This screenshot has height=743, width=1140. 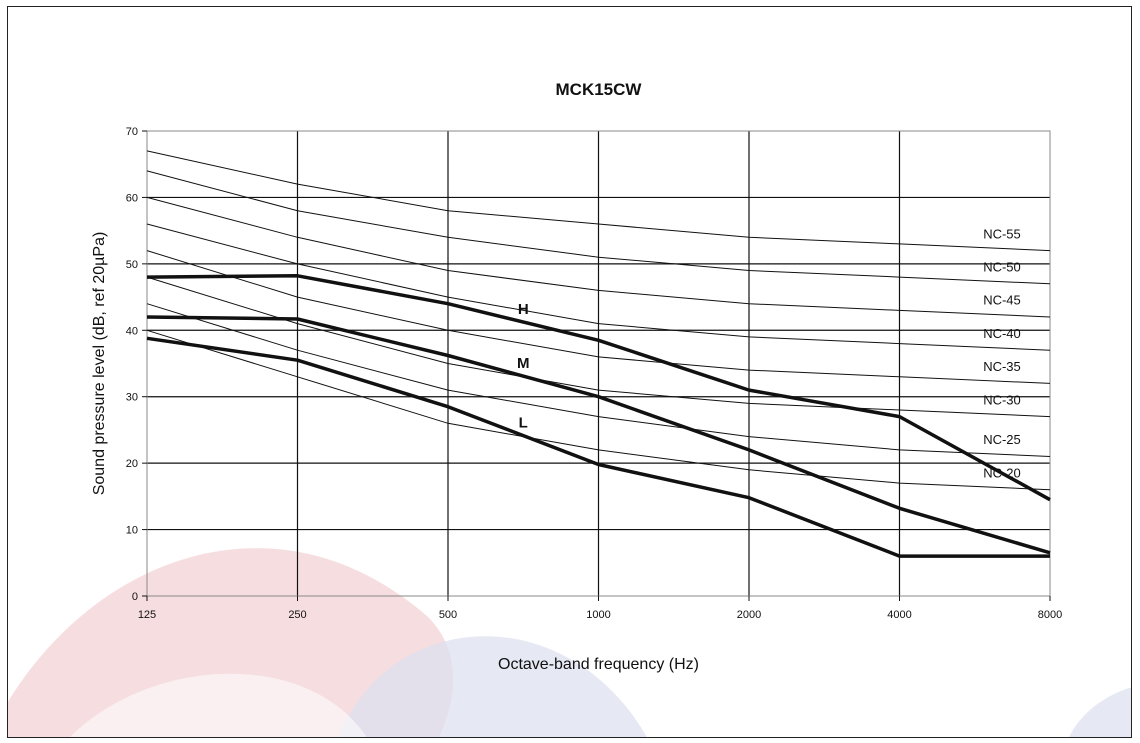 What do you see at coordinates (598, 664) in the screenshot?
I see `x-axis-title: Octave-band frequency (Hz)` at bounding box center [598, 664].